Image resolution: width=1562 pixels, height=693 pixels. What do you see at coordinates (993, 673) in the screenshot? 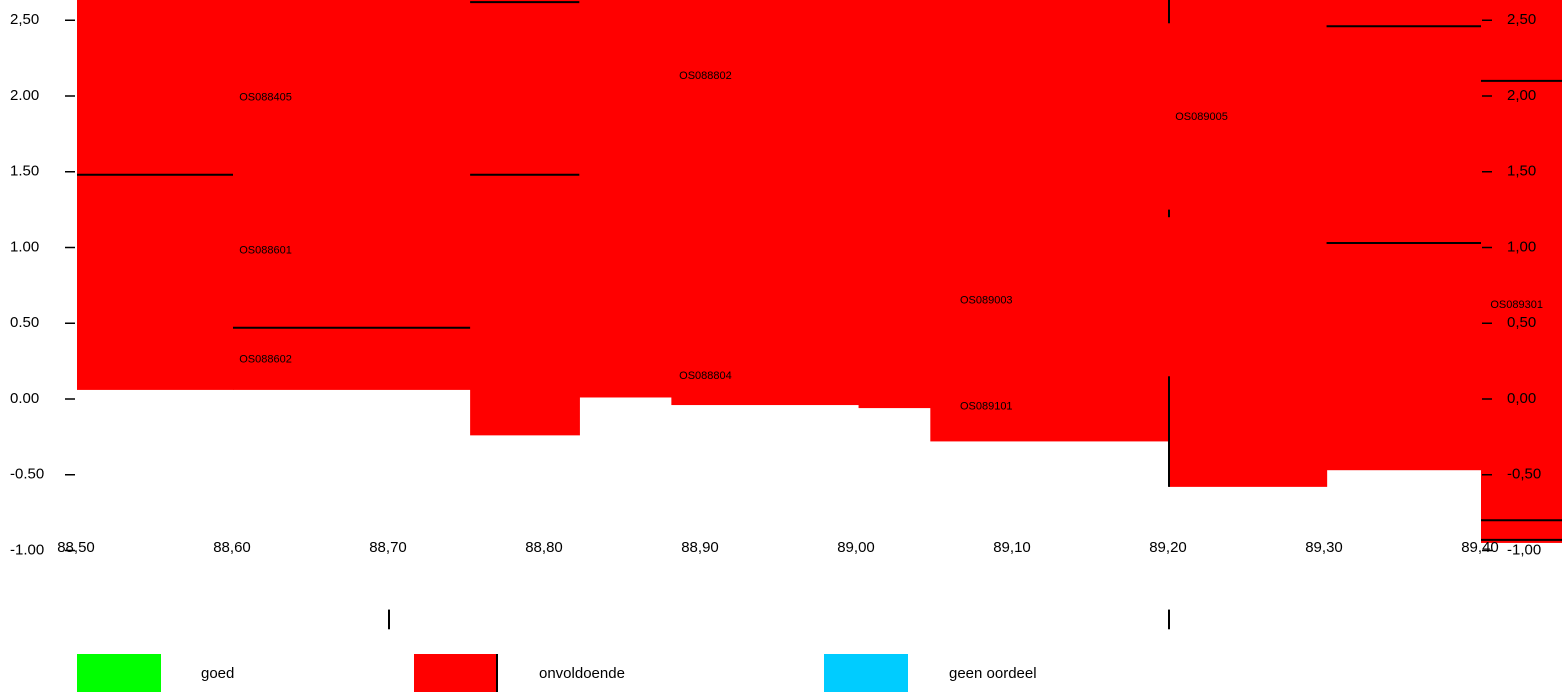
I see `legend-label-geen-oordeel: geen oordeel` at bounding box center [993, 673].